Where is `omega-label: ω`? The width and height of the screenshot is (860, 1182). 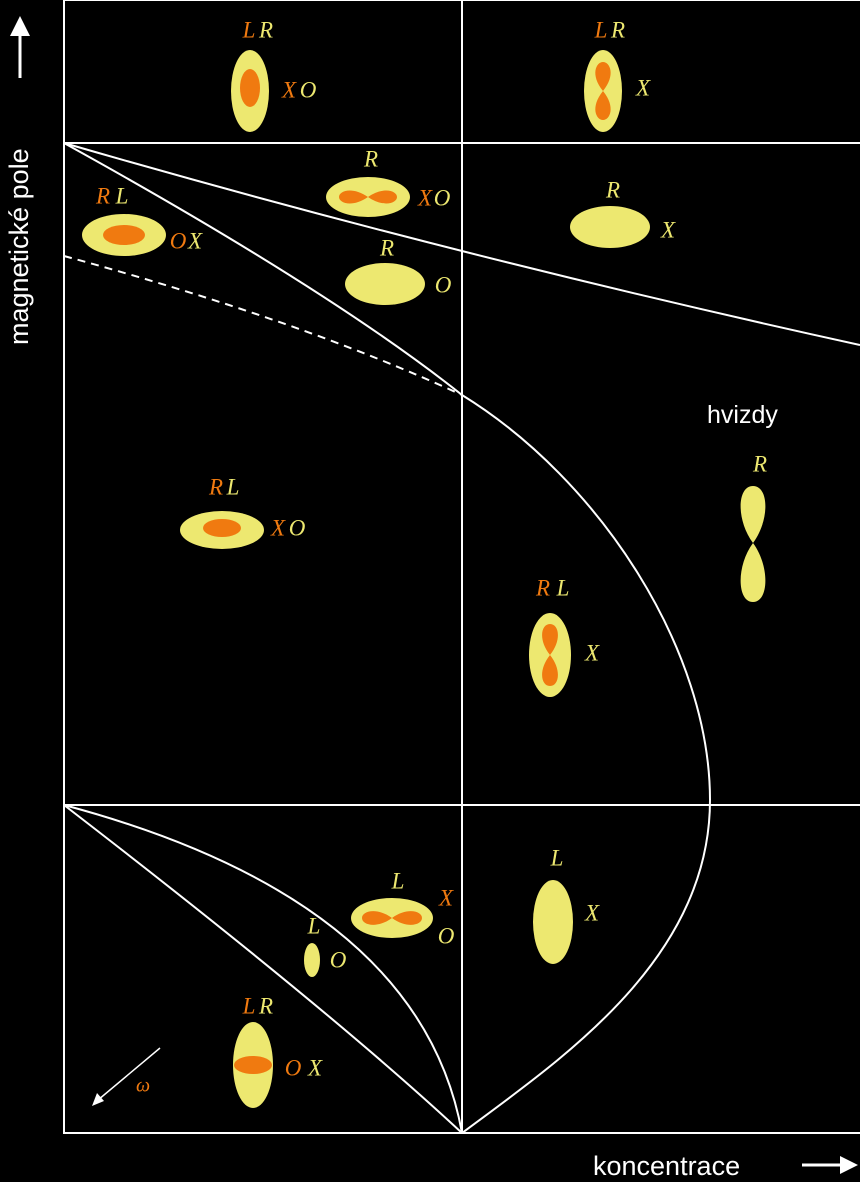
omega-label: ω is located at coordinates (143, 1086).